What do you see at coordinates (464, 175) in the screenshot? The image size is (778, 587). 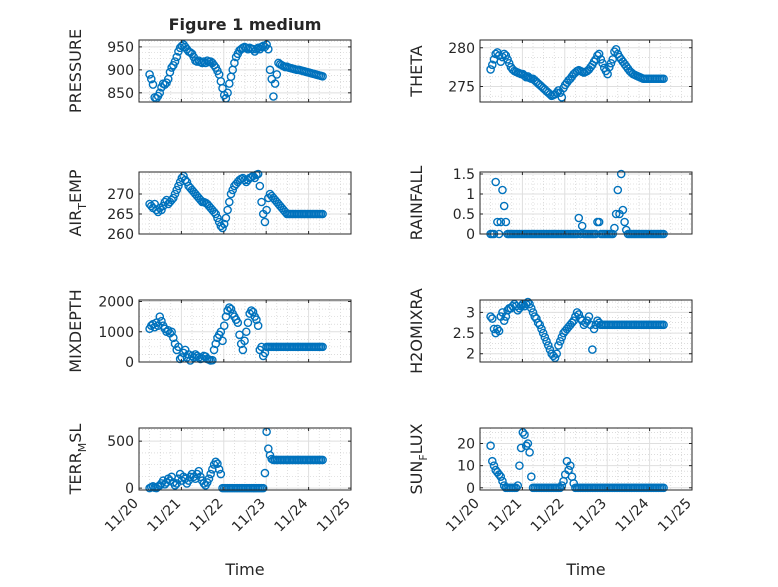 I see `y-tick-label: 1.5` at bounding box center [464, 175].